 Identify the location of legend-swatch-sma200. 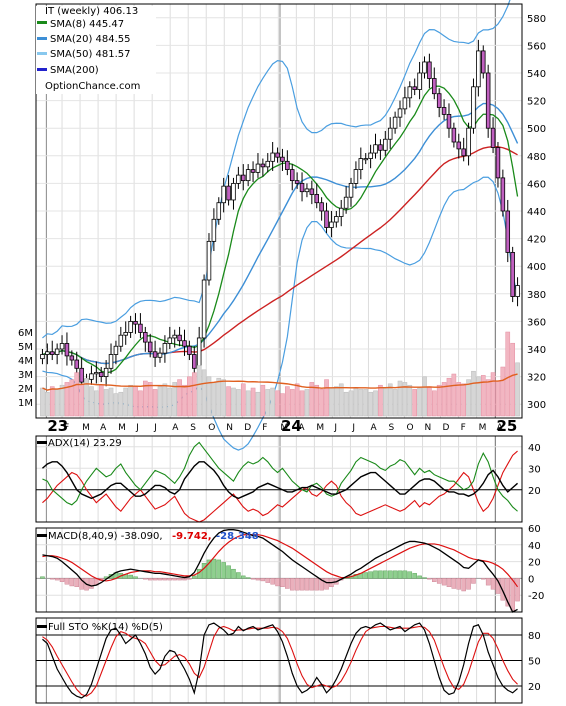
(42, 69).